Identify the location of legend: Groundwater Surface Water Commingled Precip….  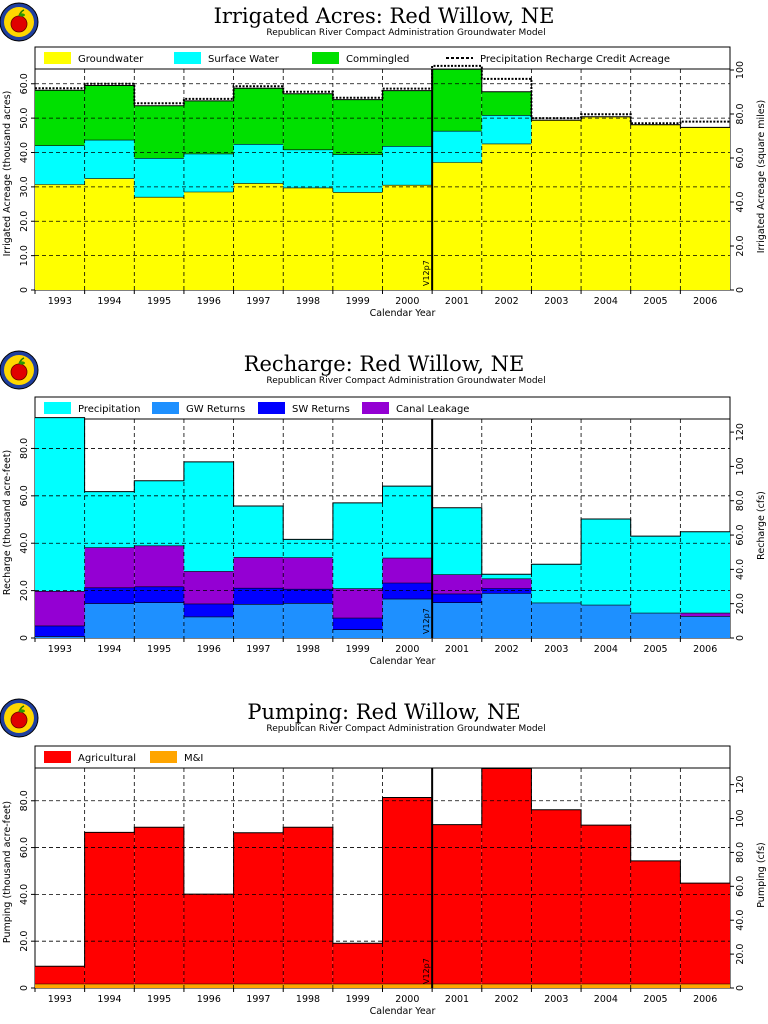
(357, 58).